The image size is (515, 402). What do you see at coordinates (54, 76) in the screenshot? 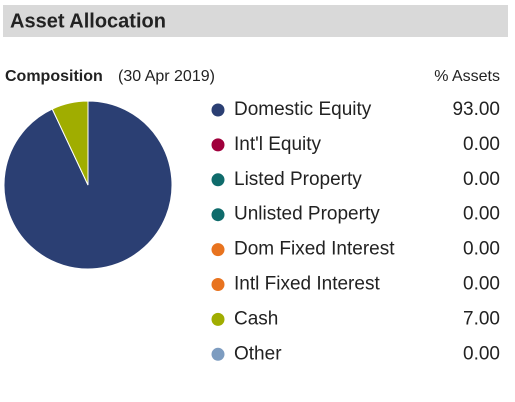
I see `subtitle: Composition` at bounding box center [54, 76].